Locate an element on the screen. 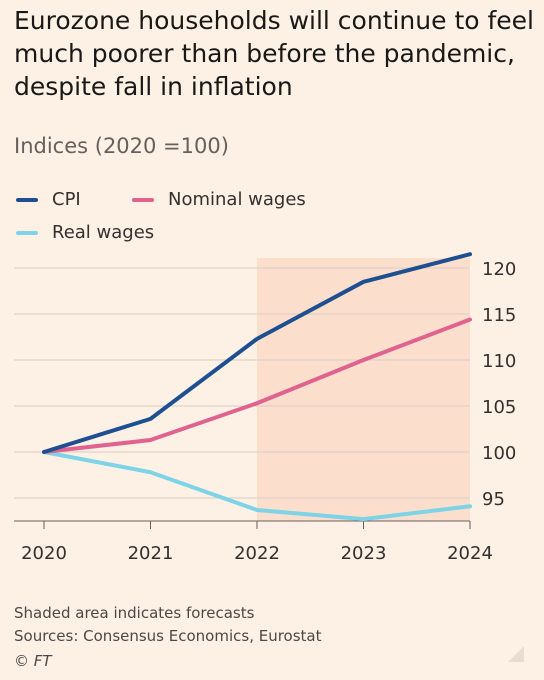  legend-label-cpi: CPI is located at coordinates (66, 199).